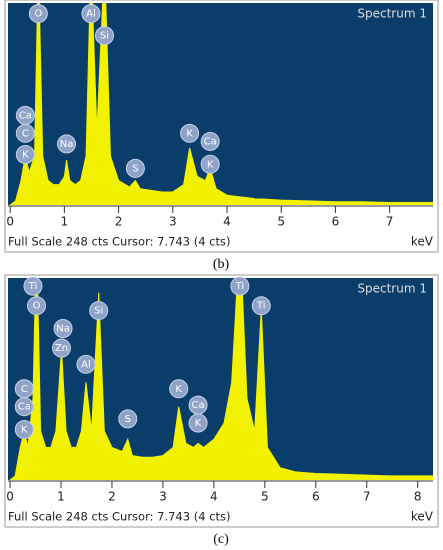  I want to click on peak-label: Zn, so click(61, 348).